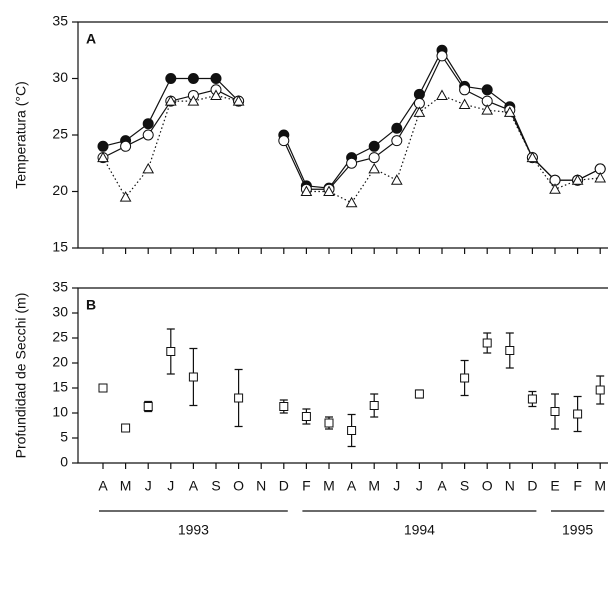 Image resolution: width=612 pixels, height=599 pixels. Describe the element at coordinates (351, 149) in the screenshot. I see `series-line` at that location.